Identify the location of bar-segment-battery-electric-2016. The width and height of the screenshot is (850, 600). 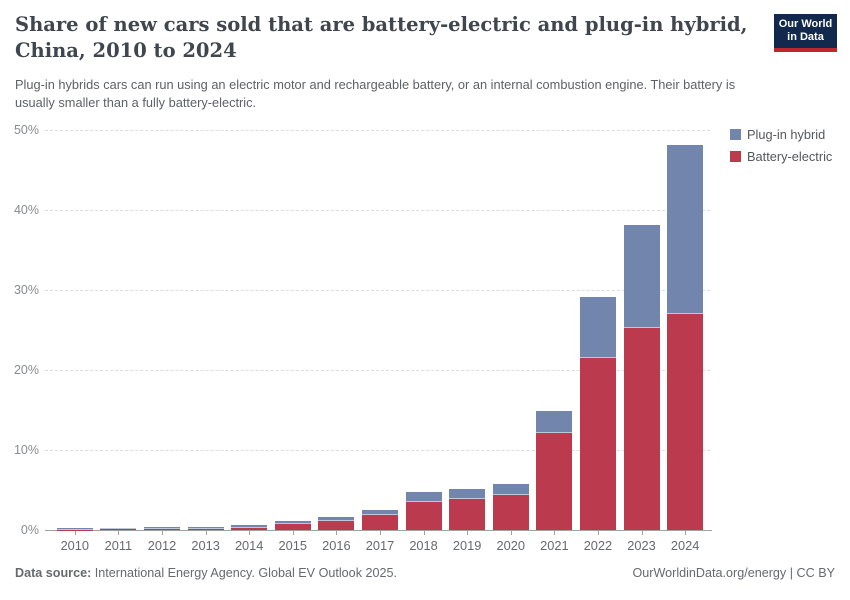
(336, 525).